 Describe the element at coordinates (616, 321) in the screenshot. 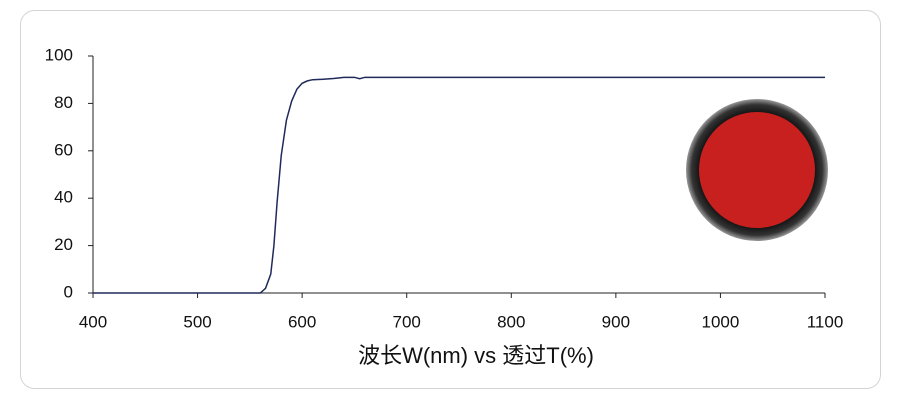

I see `x-tick-label: 900` at that location.